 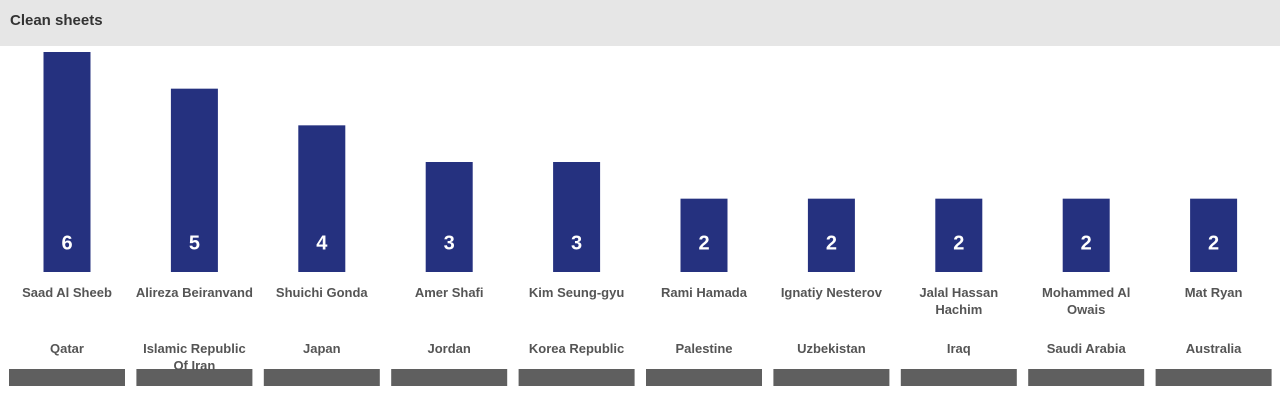 What do you see at coordinates (1213, 292) in the screenshot?
I see `player-name: Mat Ryan` at bounding box center [1213, 292].